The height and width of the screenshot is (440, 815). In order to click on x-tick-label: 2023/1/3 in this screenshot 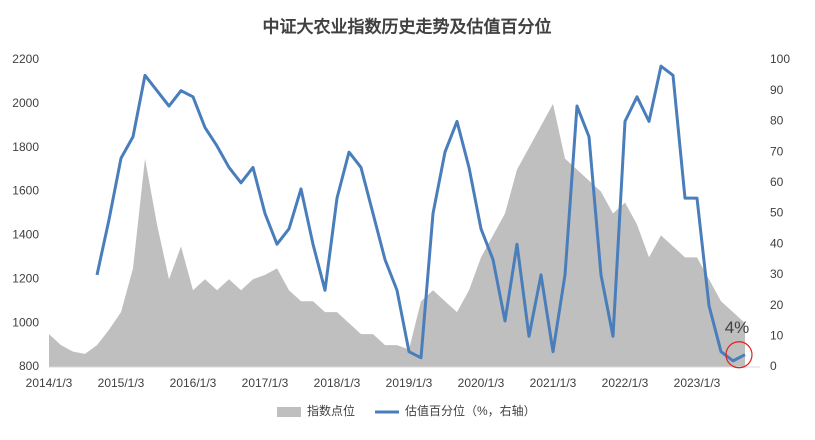, I will do `click(697, 383)`.